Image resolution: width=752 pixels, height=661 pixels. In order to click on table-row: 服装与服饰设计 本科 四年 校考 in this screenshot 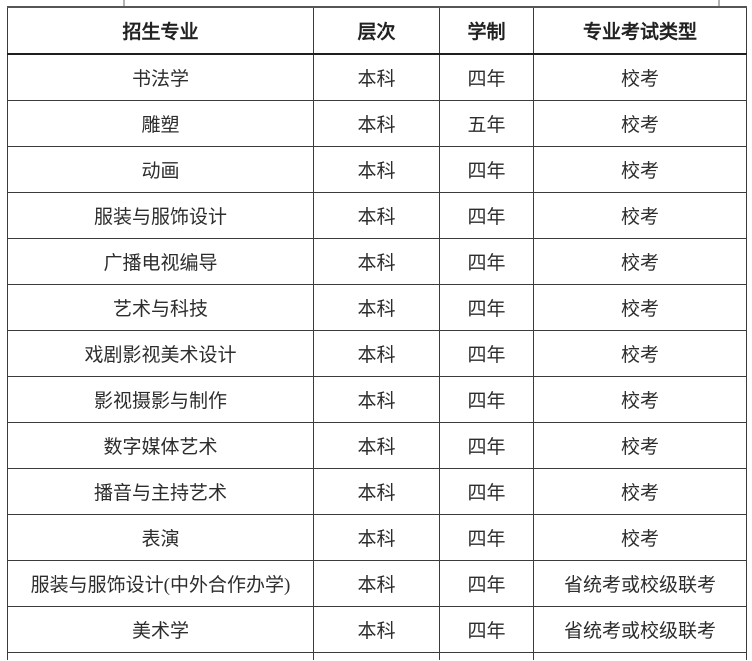, I will do `click(377, 215)`.